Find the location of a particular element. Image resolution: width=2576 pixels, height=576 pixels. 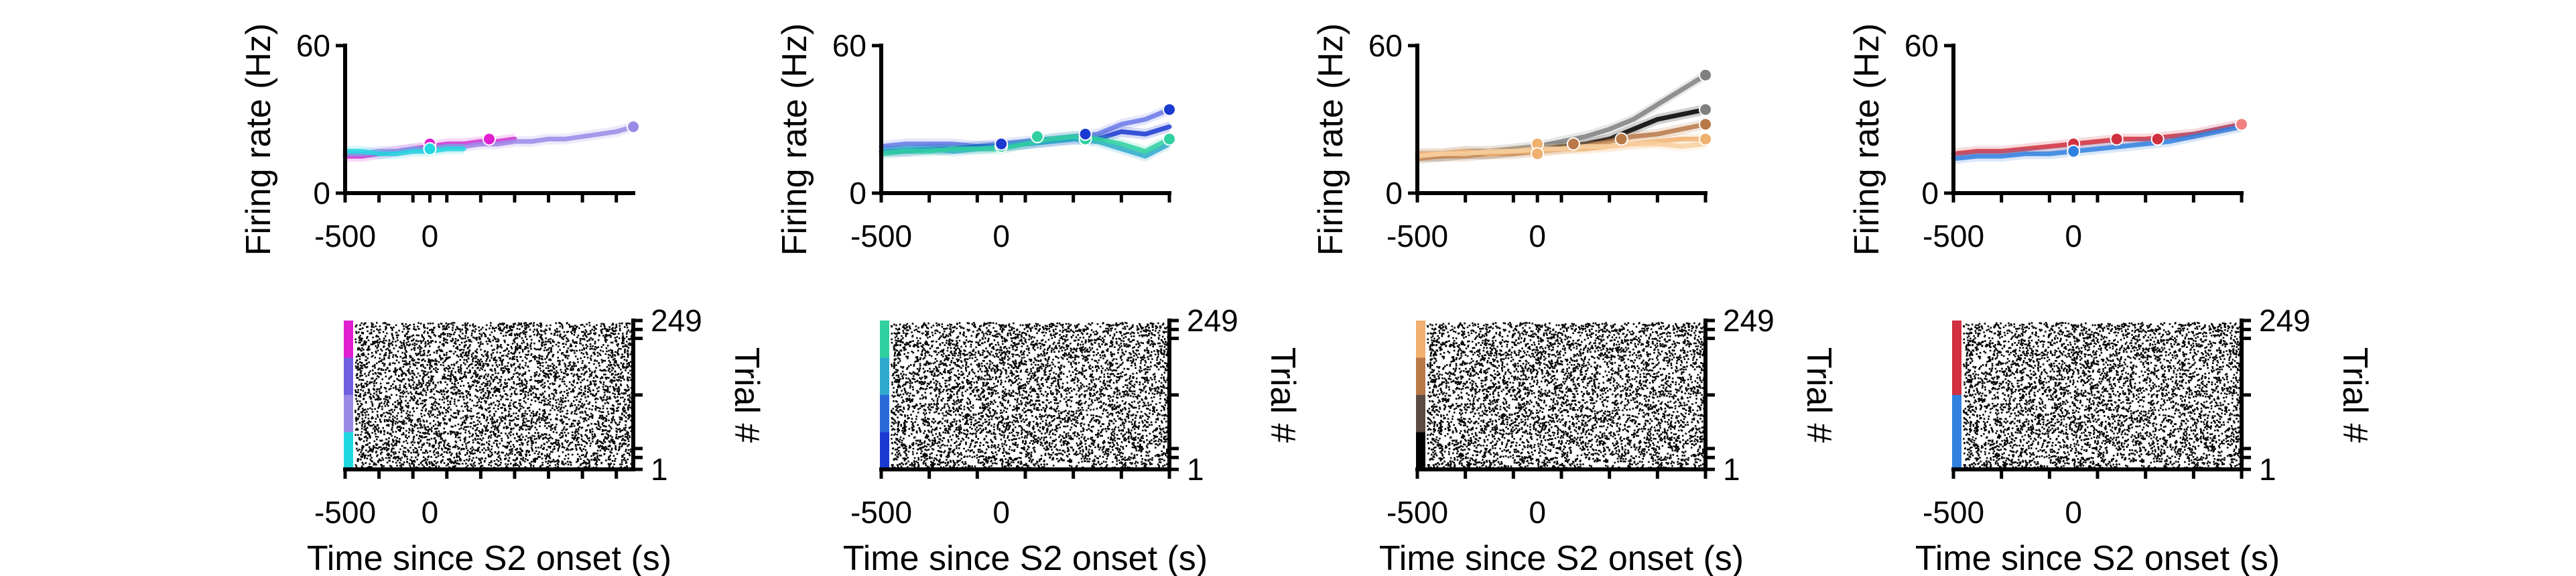

rate-panel-4: 0 60 -500 0 Firing rate (Hz) is located at coordinates (2048, 139).